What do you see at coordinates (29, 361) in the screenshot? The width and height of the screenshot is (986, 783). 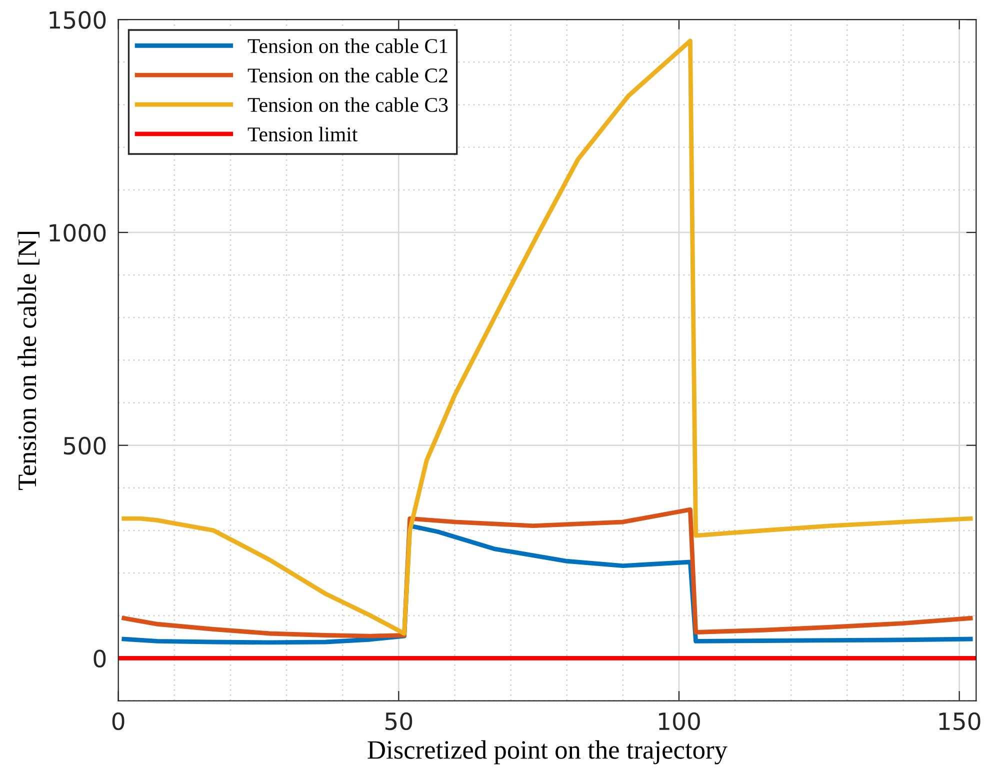 I see `y-axis-title: Tension on the cable [N]` at bounding box center [29, 361].